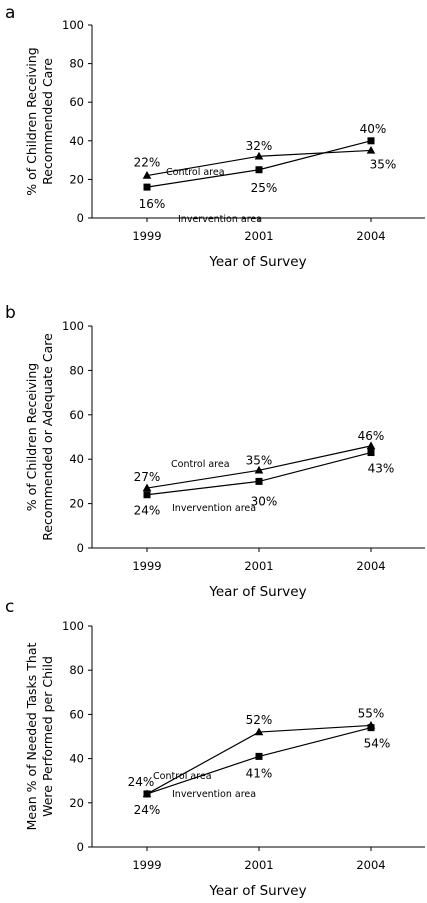 This screenshot has height=903, width=427. What do you see at coordinates (373, 129) in the screenshot?
I see `data-label: 40%` at bounding box center [373, 129].